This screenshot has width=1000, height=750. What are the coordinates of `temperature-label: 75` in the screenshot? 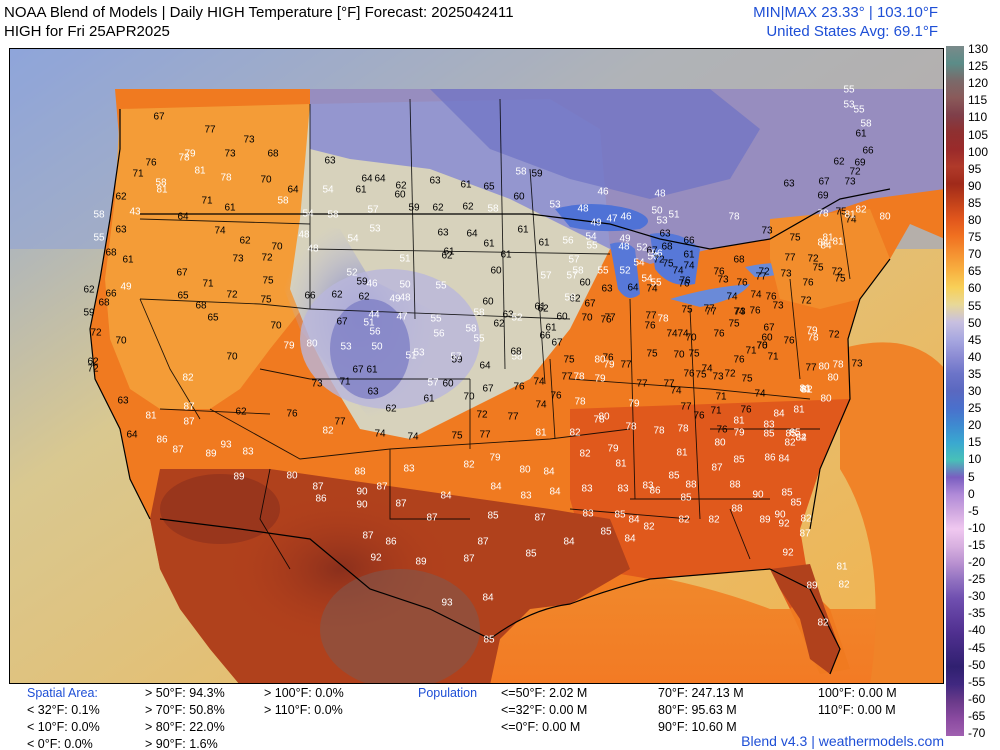 It's located at (687, 310).